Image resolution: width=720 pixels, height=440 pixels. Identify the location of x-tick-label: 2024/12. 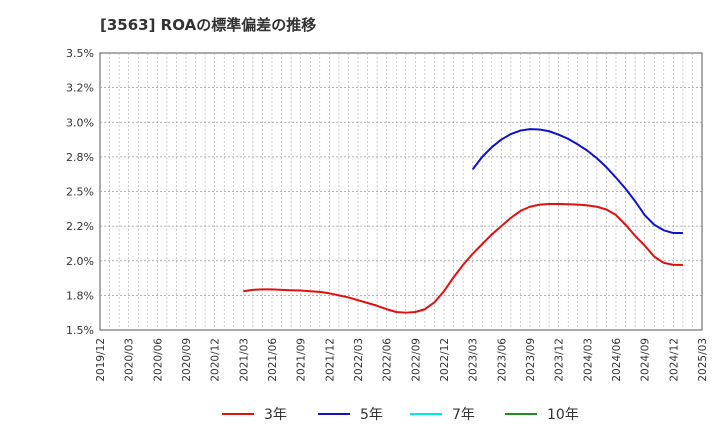
(674, 360).